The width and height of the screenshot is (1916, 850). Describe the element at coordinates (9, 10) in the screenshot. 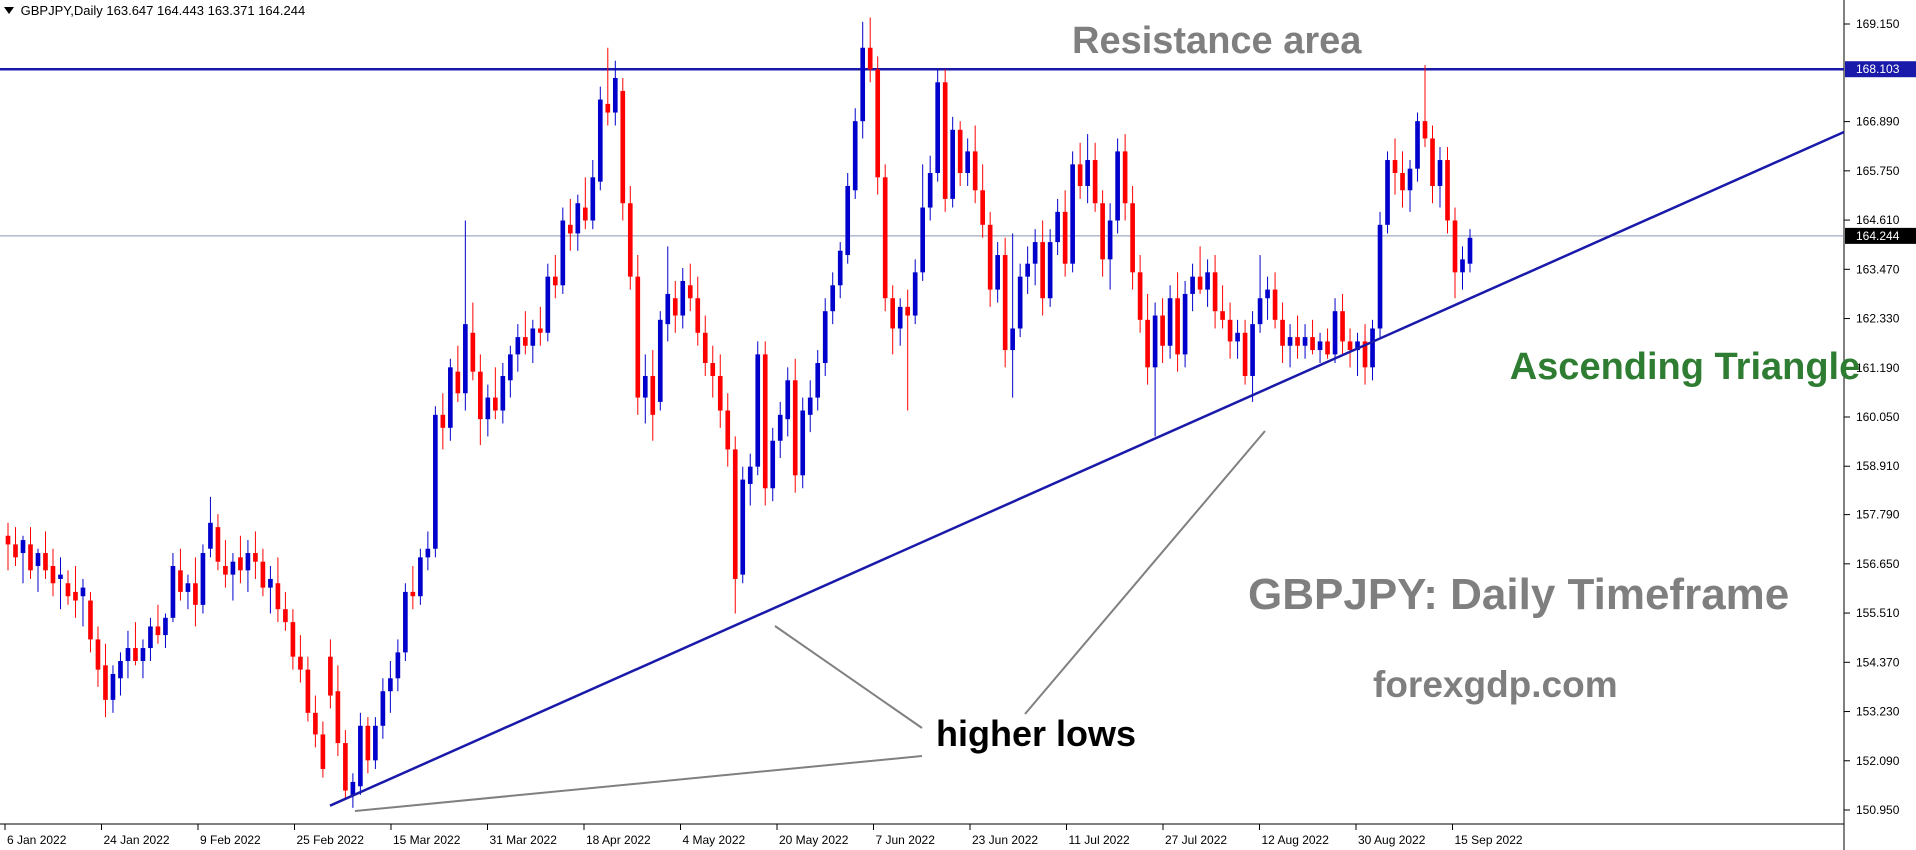

I see `dropdown-arrow-icon` at that location.